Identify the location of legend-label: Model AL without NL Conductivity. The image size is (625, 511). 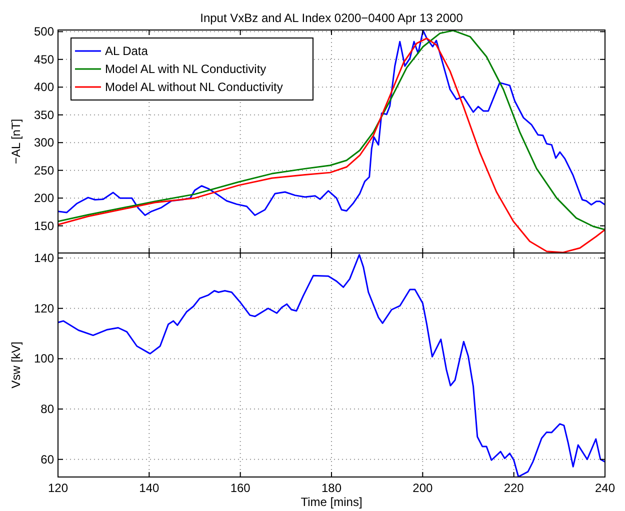
(194, 87).